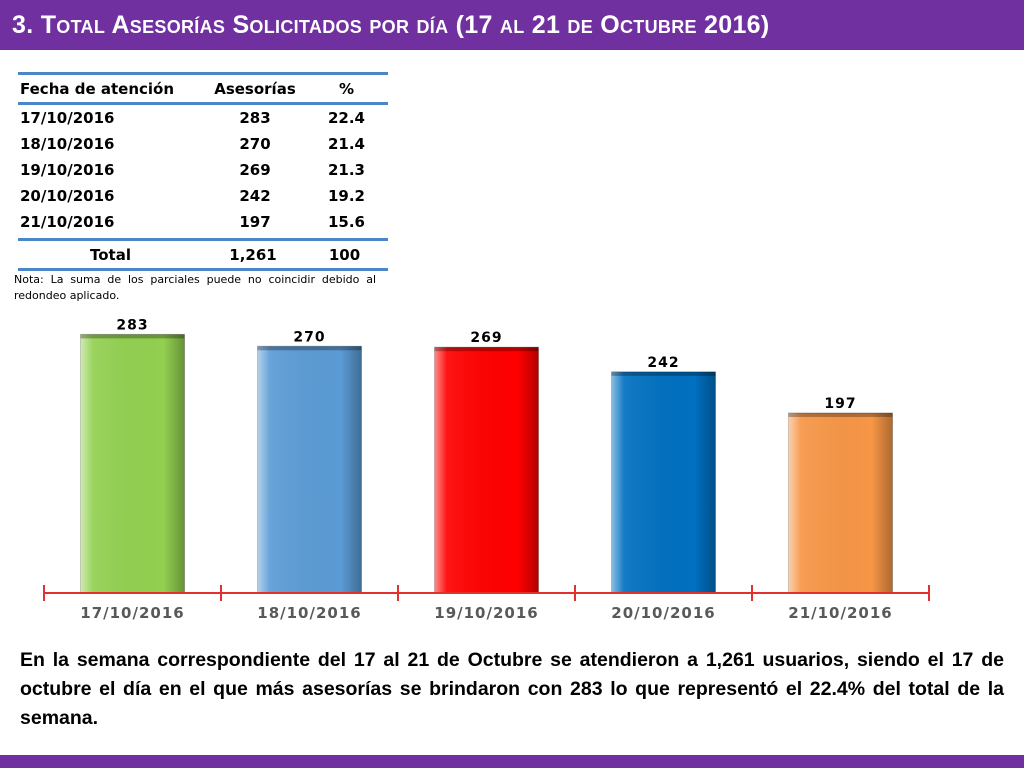  What do you see at coordinates (346, 88) in the screenshot?
I see `column-header-percent: %` at bounding box center [346, 88].